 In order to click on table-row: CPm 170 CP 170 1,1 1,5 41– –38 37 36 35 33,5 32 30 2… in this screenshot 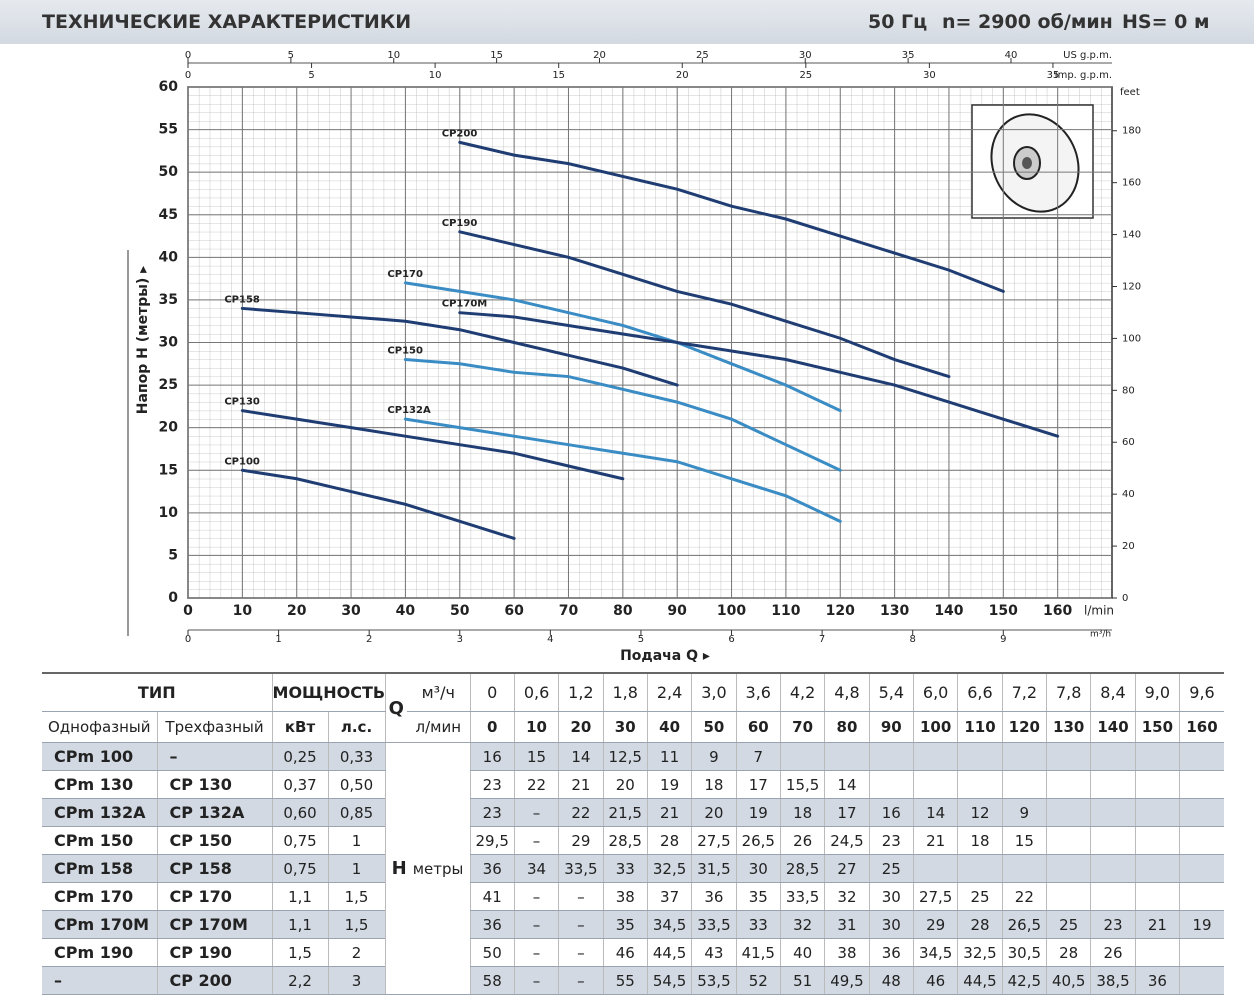, I will do `click(633, 896)`.